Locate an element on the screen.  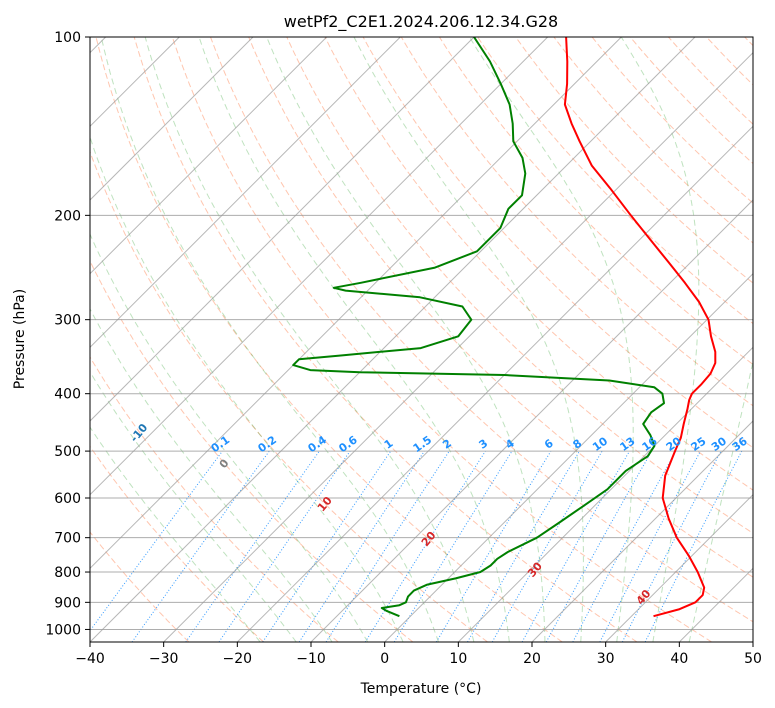
dry-adiabat-label: 30 is located at coordinates (535, 569).